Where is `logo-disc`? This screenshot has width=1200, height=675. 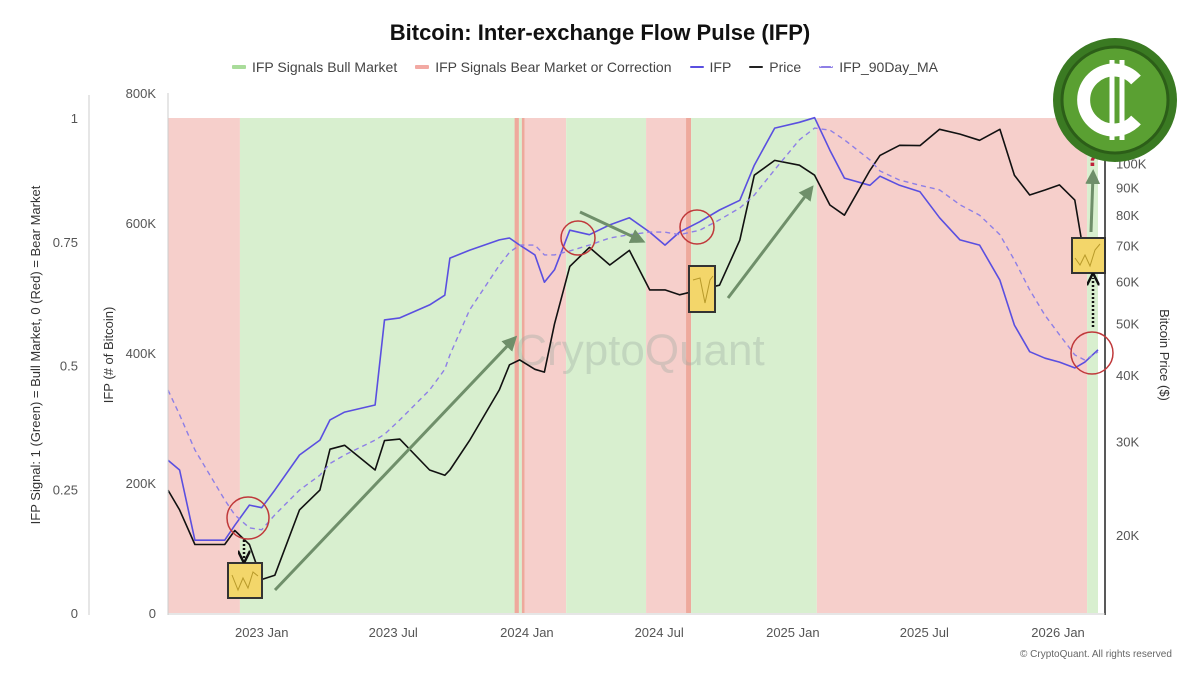
logo-disc is located at coordinates (1115, 100).